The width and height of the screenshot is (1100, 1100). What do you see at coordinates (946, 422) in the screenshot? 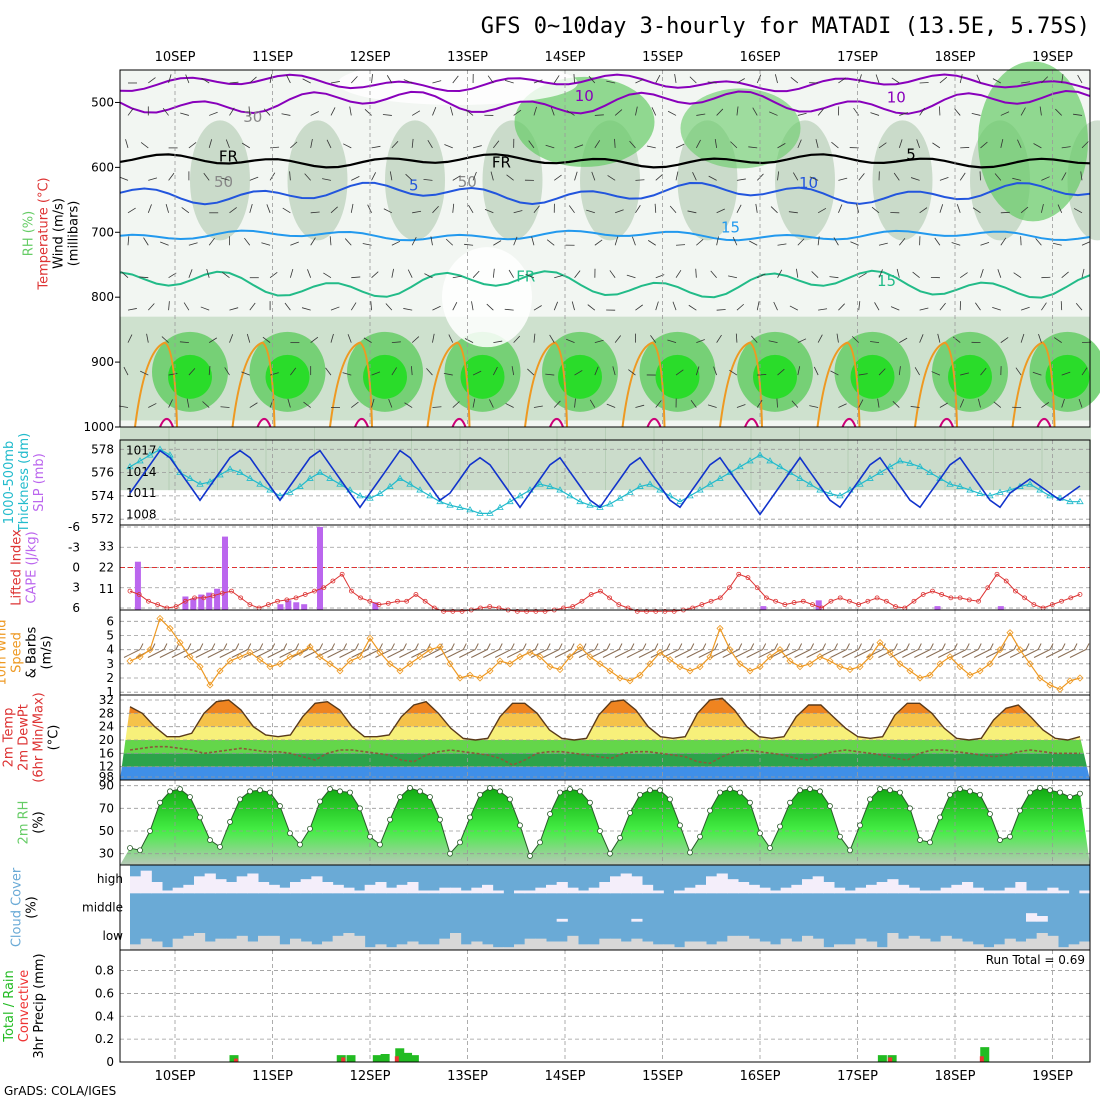
I see `surface-hot-contour` at bounding box center [946, 422].